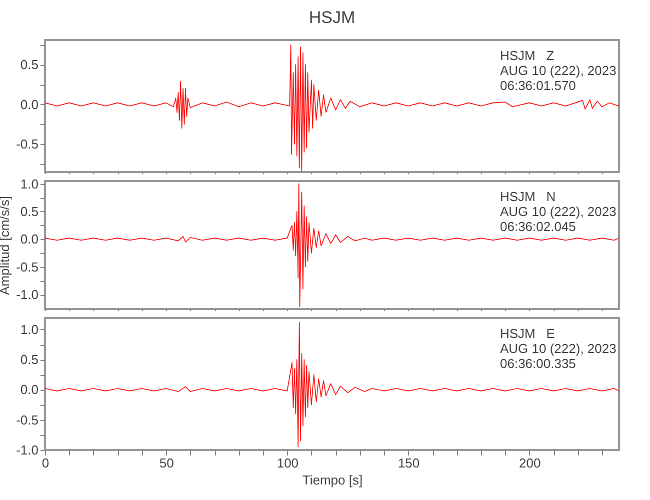  Describe the element at coordinates (332, 17) in the screenshot. I see `chart-title: HSJM` at that location.